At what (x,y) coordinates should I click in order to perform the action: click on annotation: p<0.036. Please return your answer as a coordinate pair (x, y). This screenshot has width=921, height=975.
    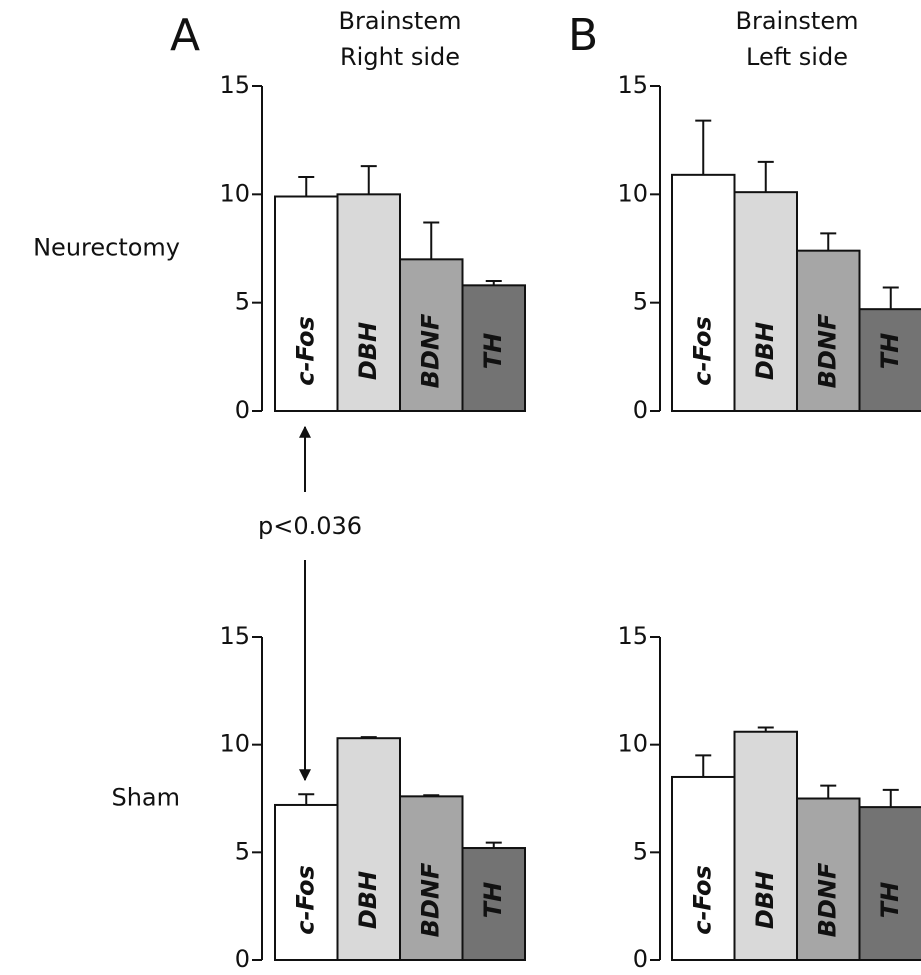
    Looking at the image, I should click on (310, 526).